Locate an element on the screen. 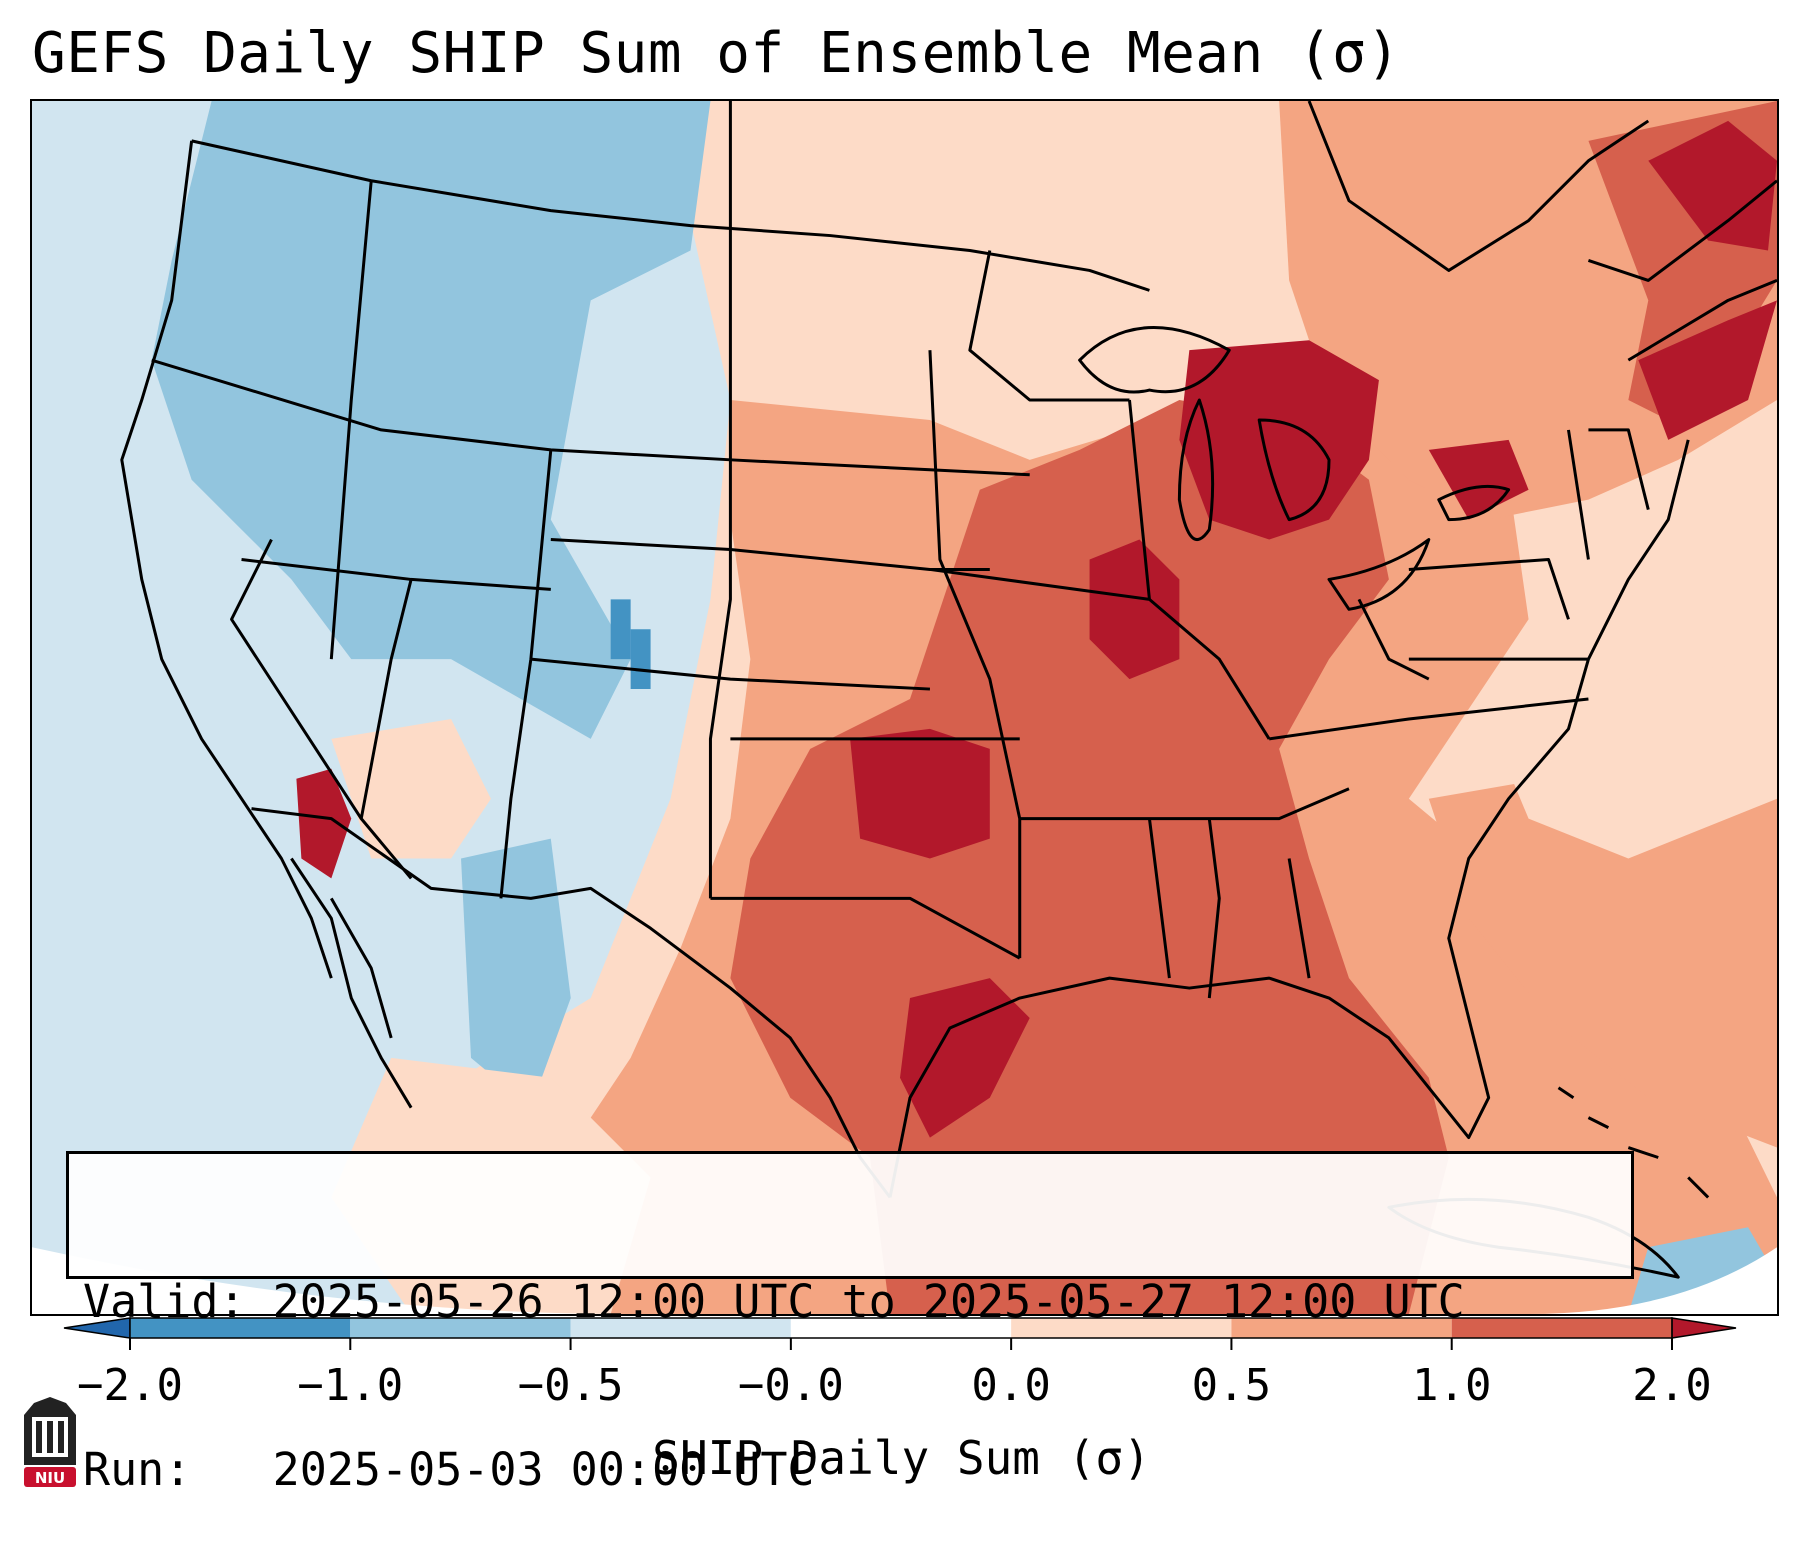 This screenshot has width=1803, height=1554. colorbar-tick-label: 2.0 is located at coordinates (1671, 1385).